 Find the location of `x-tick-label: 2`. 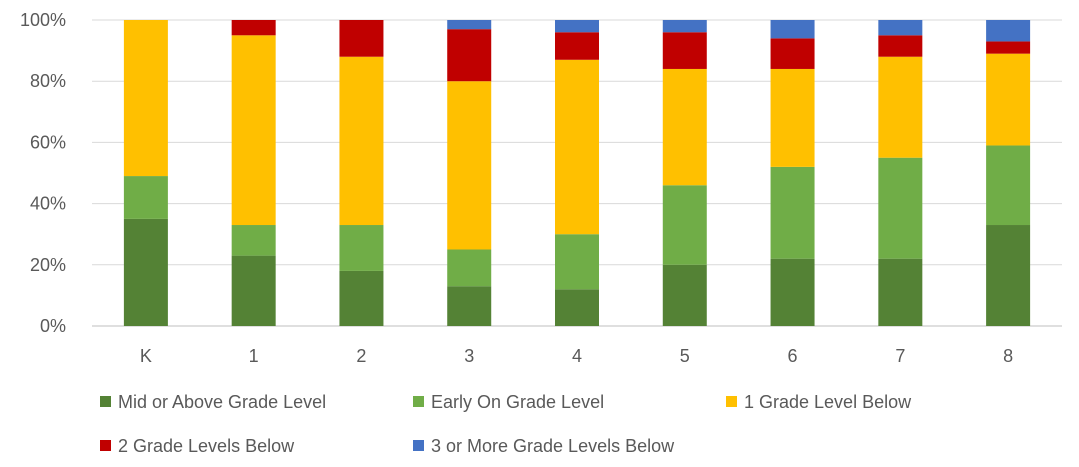

x-tick-label: 2 is located at coordinates (361, 356).